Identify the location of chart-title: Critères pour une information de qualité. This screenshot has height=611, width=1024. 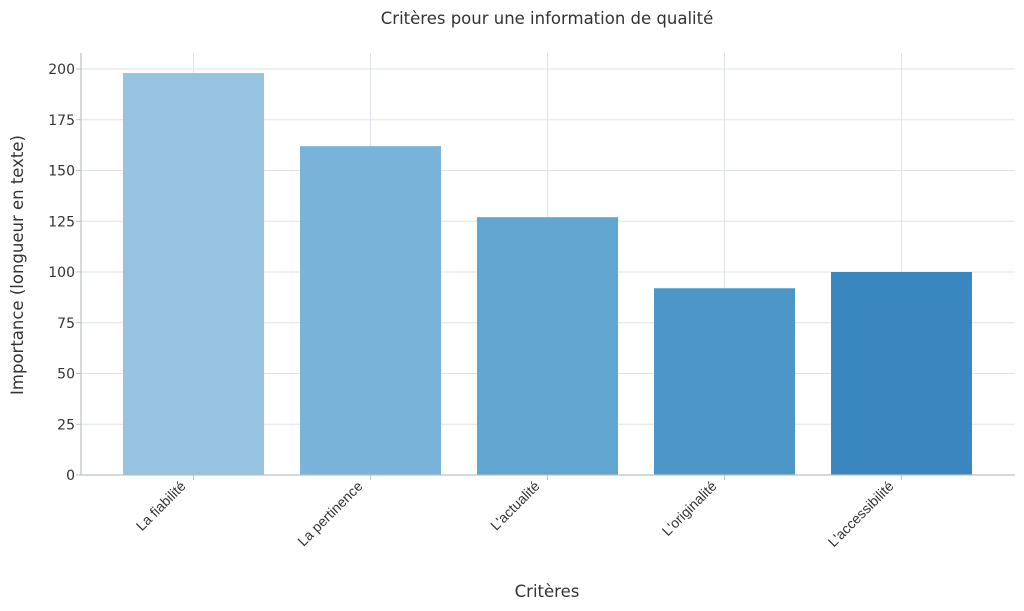
(547, 18).